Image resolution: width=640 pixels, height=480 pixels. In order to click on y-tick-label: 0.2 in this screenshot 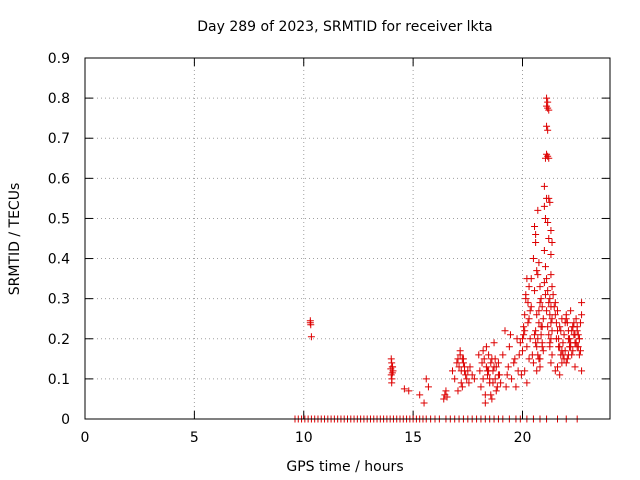, I will do `click(59, 340)`.